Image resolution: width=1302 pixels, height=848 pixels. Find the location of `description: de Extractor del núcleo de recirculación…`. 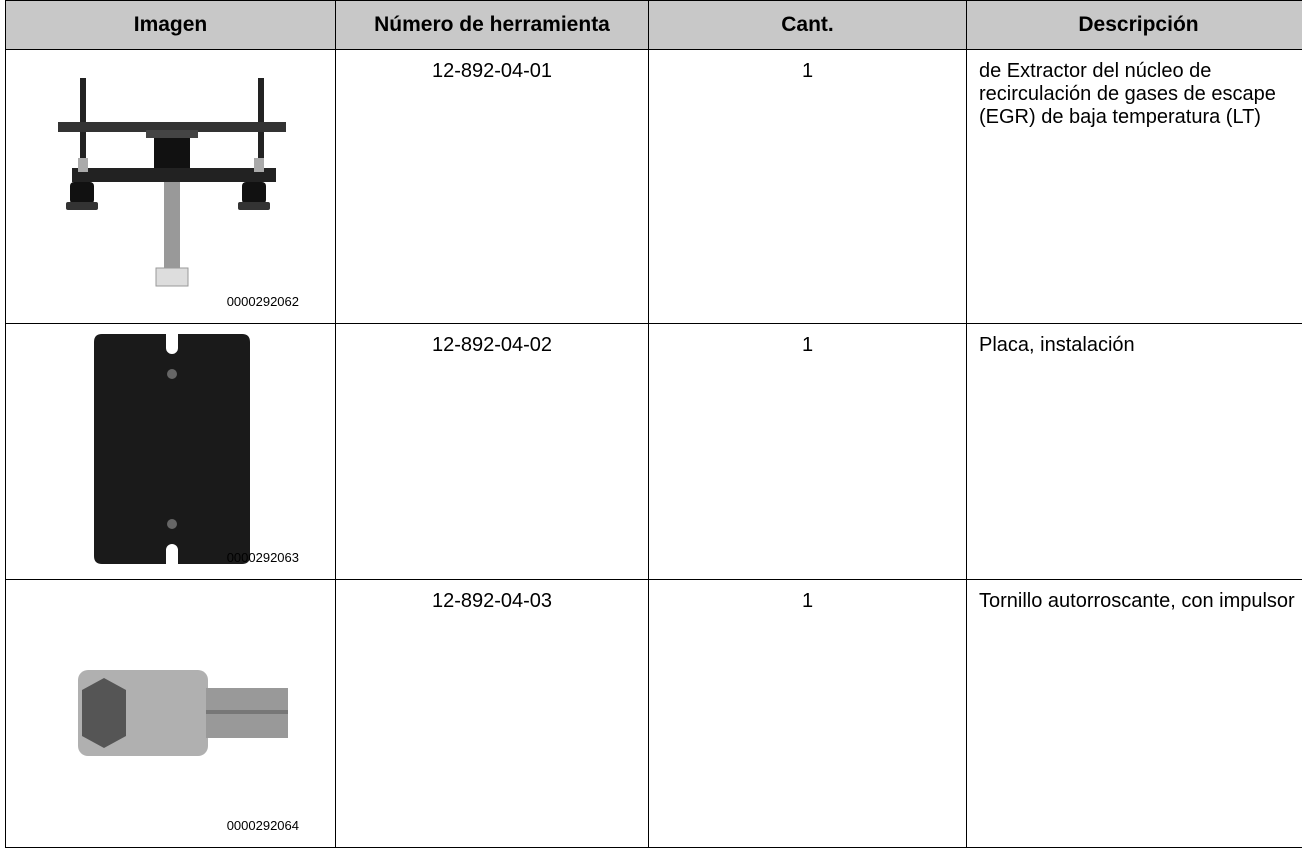

description: de Extractor del núcleo de recirculación… is located at coordinates (1134, 186).